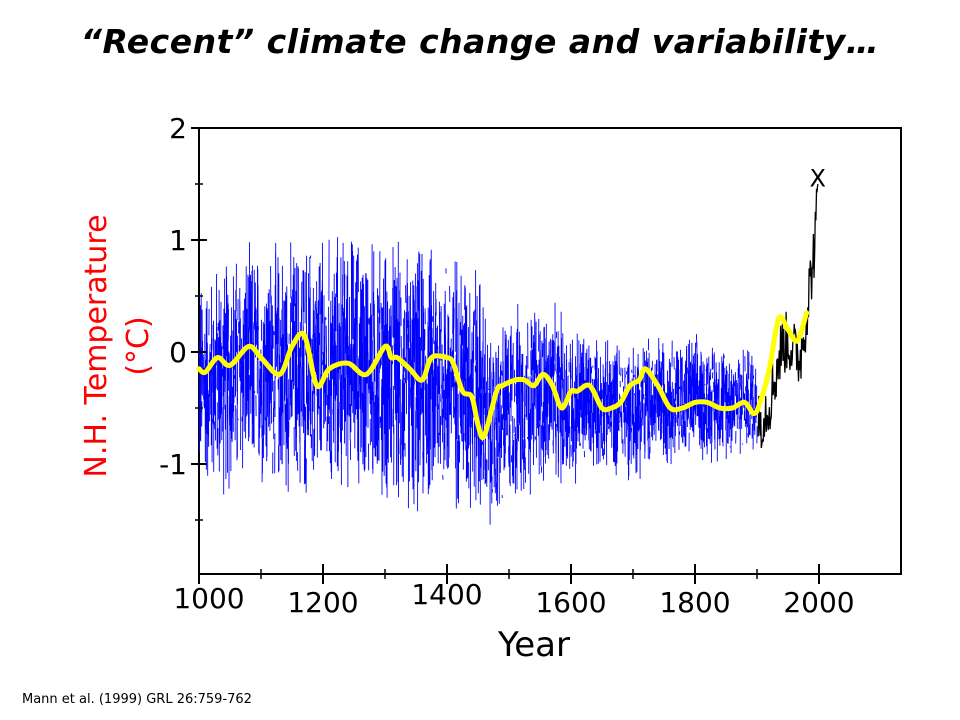 The height and width of the screenshot is (720, 960). What do you see at coordinates (570, 602) in the screenshot?
I see `x-tick-label: 1600` at bounding box center [570, 602].